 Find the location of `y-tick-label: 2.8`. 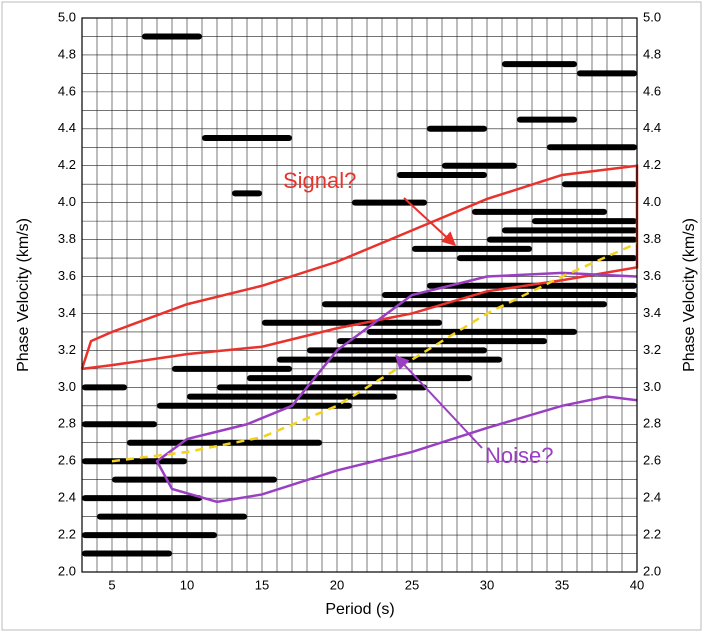

y-tick-label: 2.8 is located at coordinates (67, 423).